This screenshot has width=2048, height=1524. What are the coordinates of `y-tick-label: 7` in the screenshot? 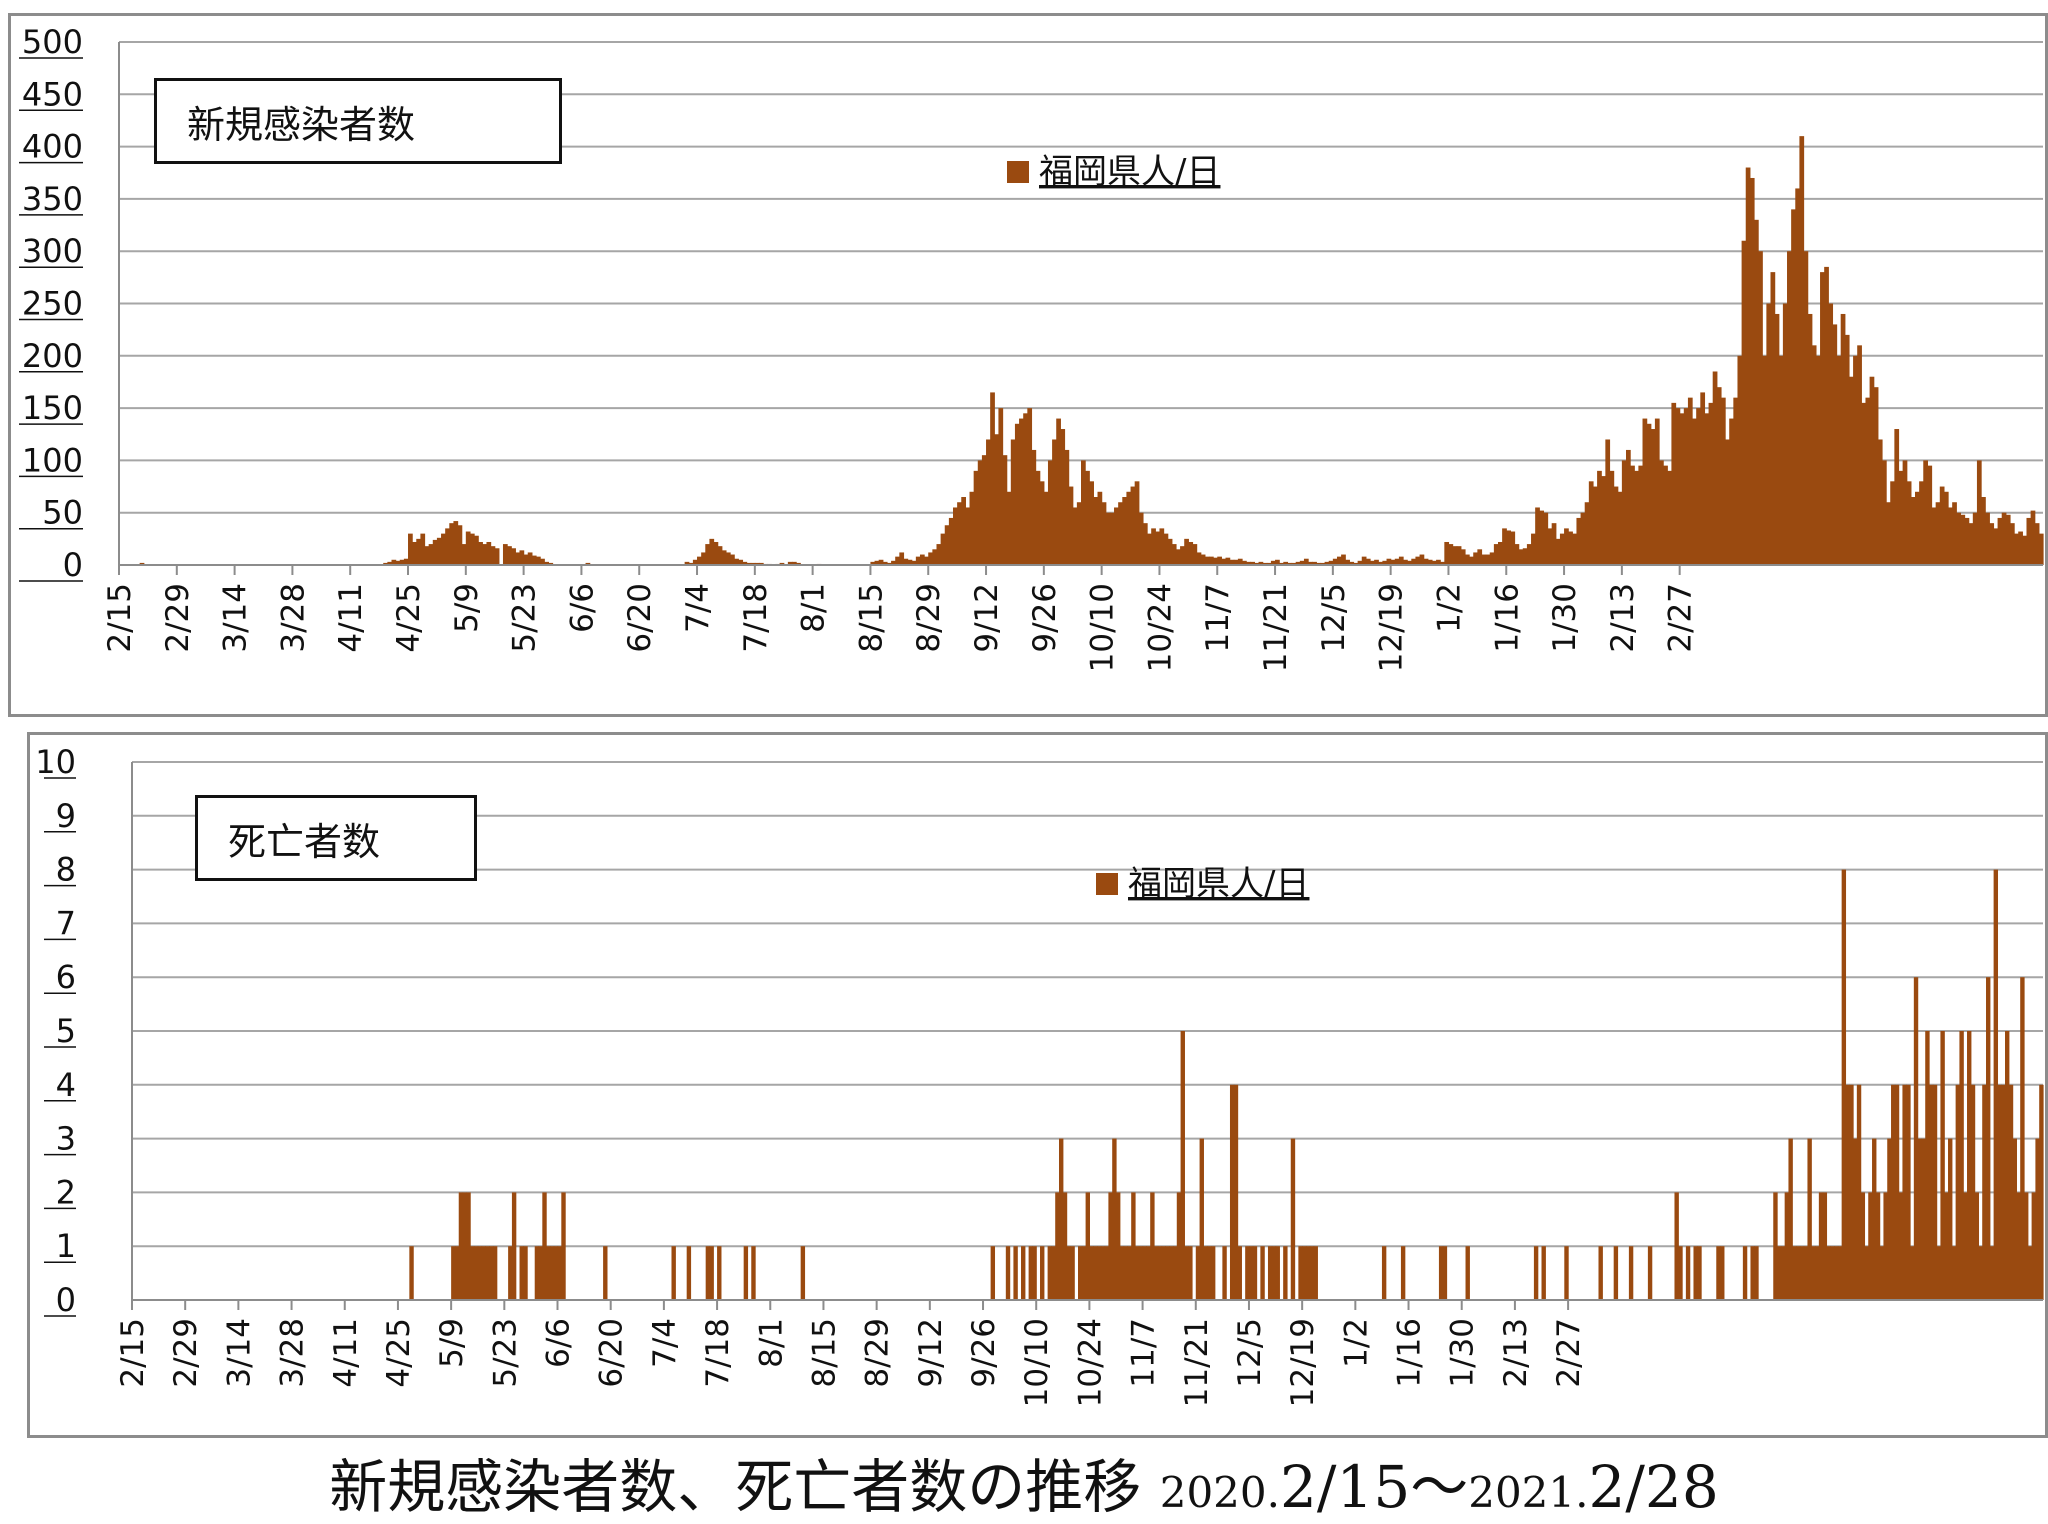 It's located at (66, 923).